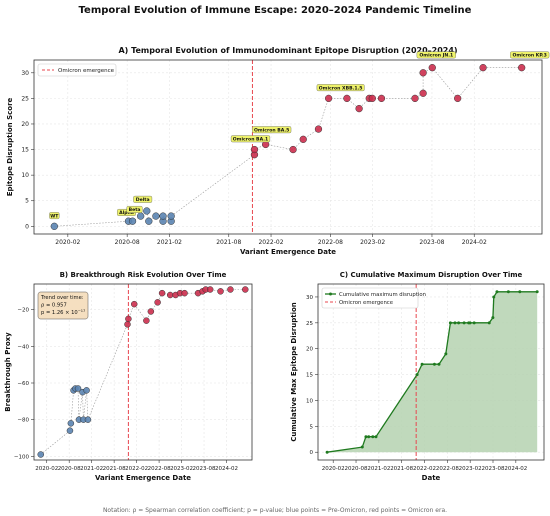  I want to click on variant-label: Omicron BA.5, so click(271, 130).